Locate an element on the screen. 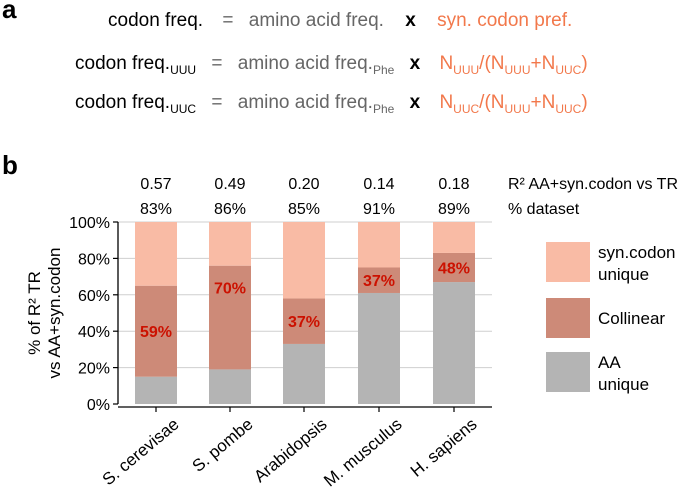 This screenshot has height=492, width=685. legend-label: Collinear is located at coordinates (631, 318).